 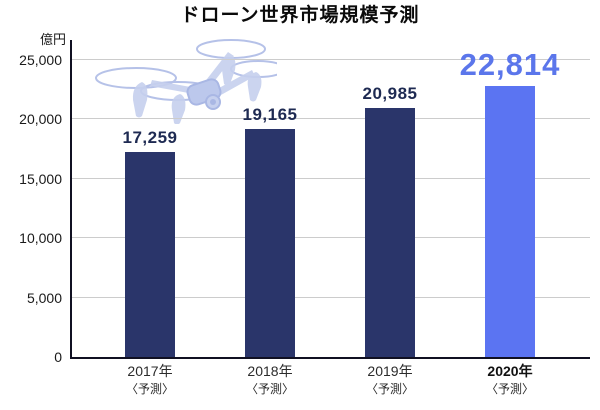 What do you see at coordinates (510, 371) in the screenshot?
I see `x-axis-label-year: 2020年` at bounding box center [510, 371].